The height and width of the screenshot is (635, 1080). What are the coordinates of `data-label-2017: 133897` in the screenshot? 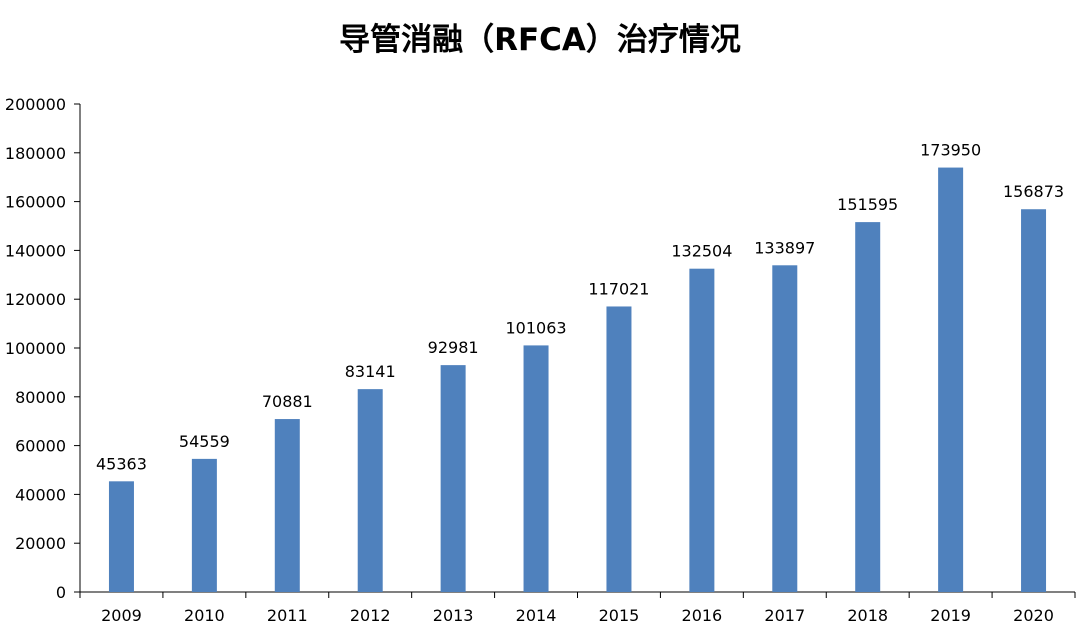 It's located at (784, 247).